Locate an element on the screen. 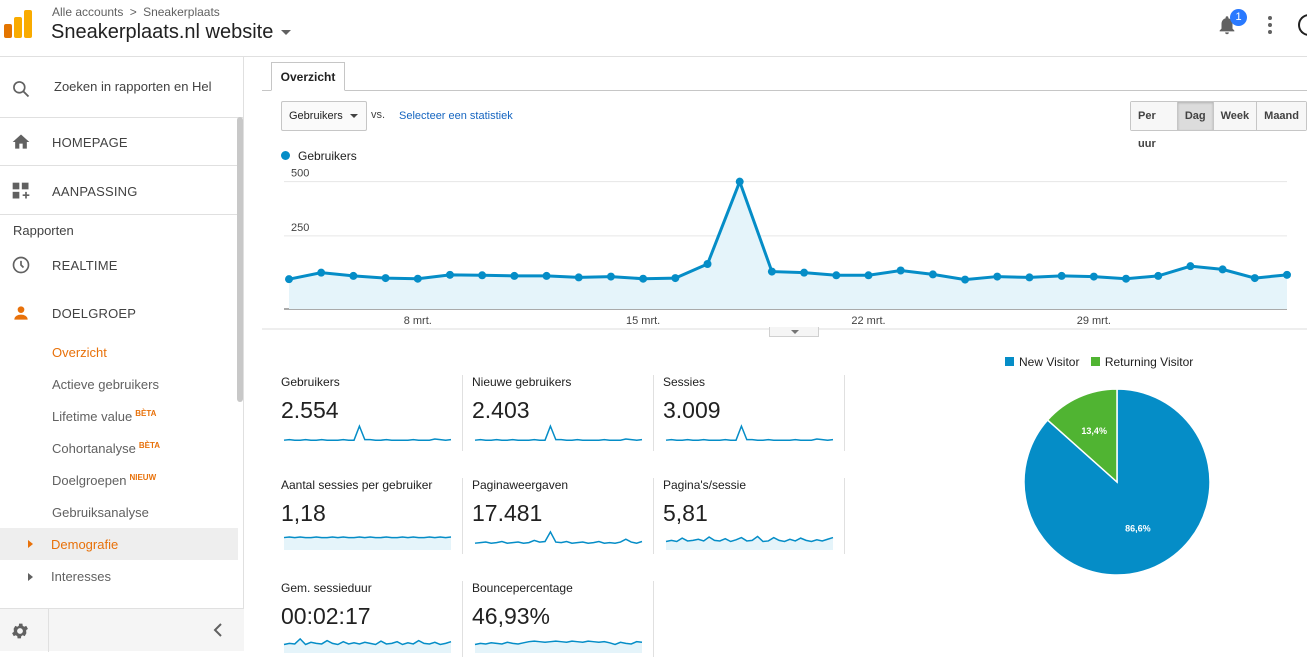 Image resolution: width=1307 pixels, height=659 pixels. sidebar-subitem-overview: Overzicht is located at coordinates (79, 352).